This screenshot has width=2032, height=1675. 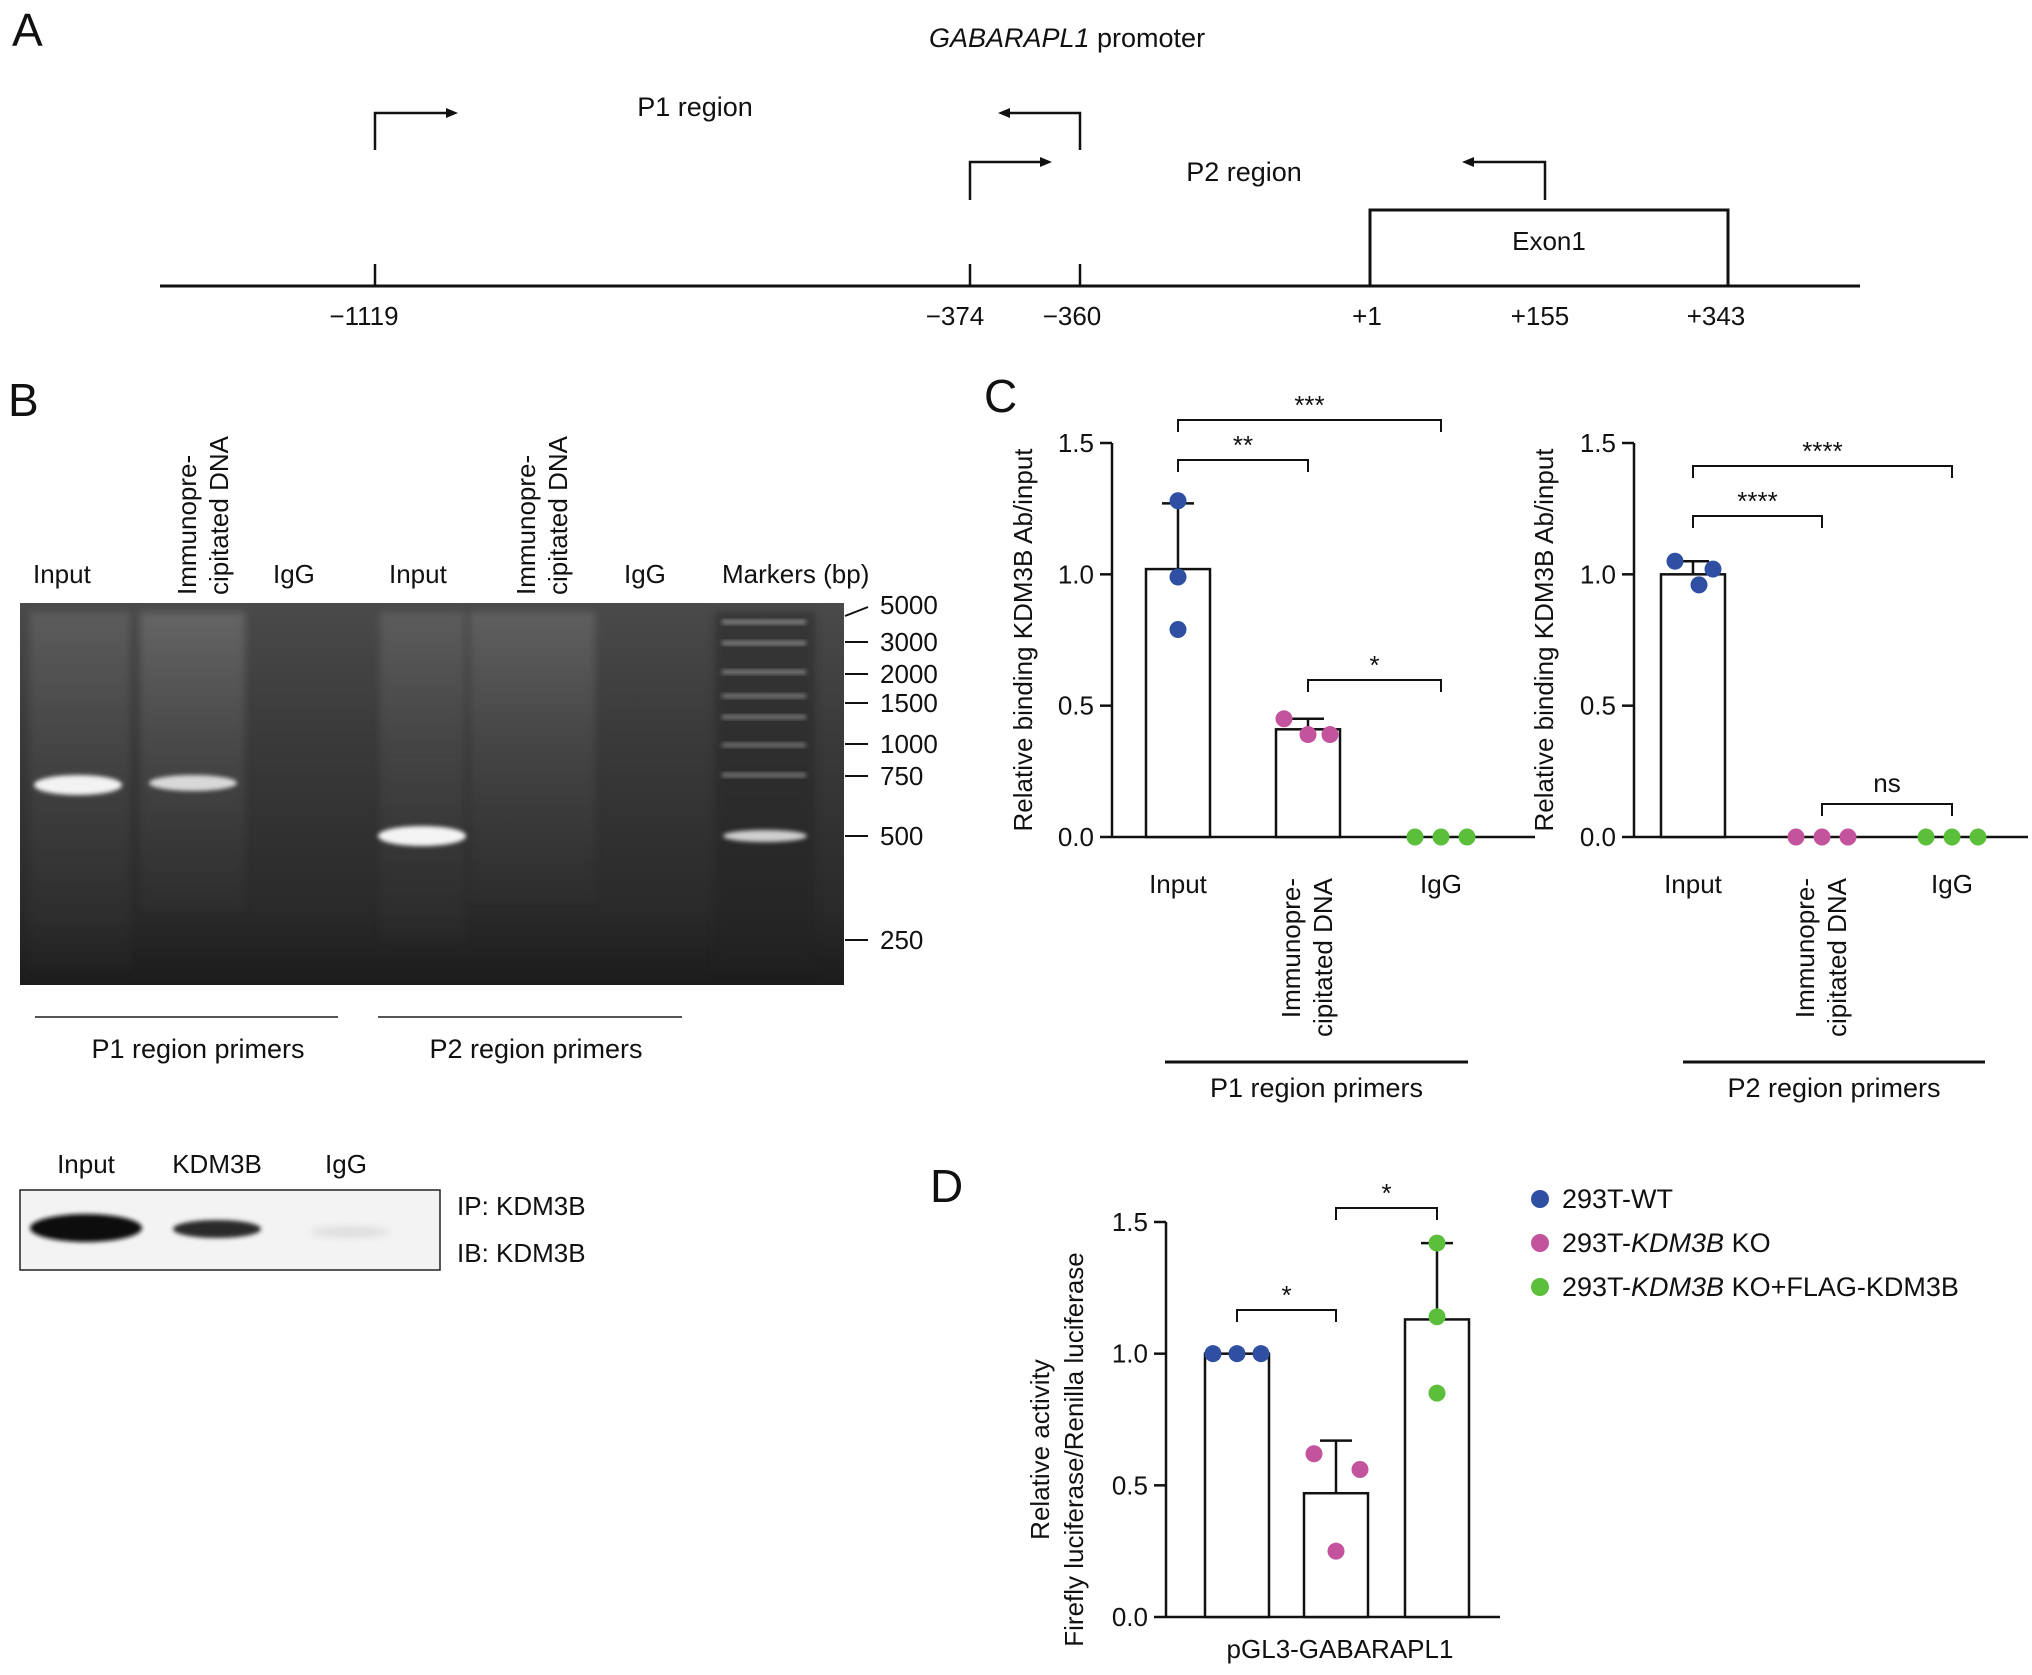 I want to click on y-axis-label: Firefly luciferase/Renilla luciferase, so click(x=1074, y=1449).